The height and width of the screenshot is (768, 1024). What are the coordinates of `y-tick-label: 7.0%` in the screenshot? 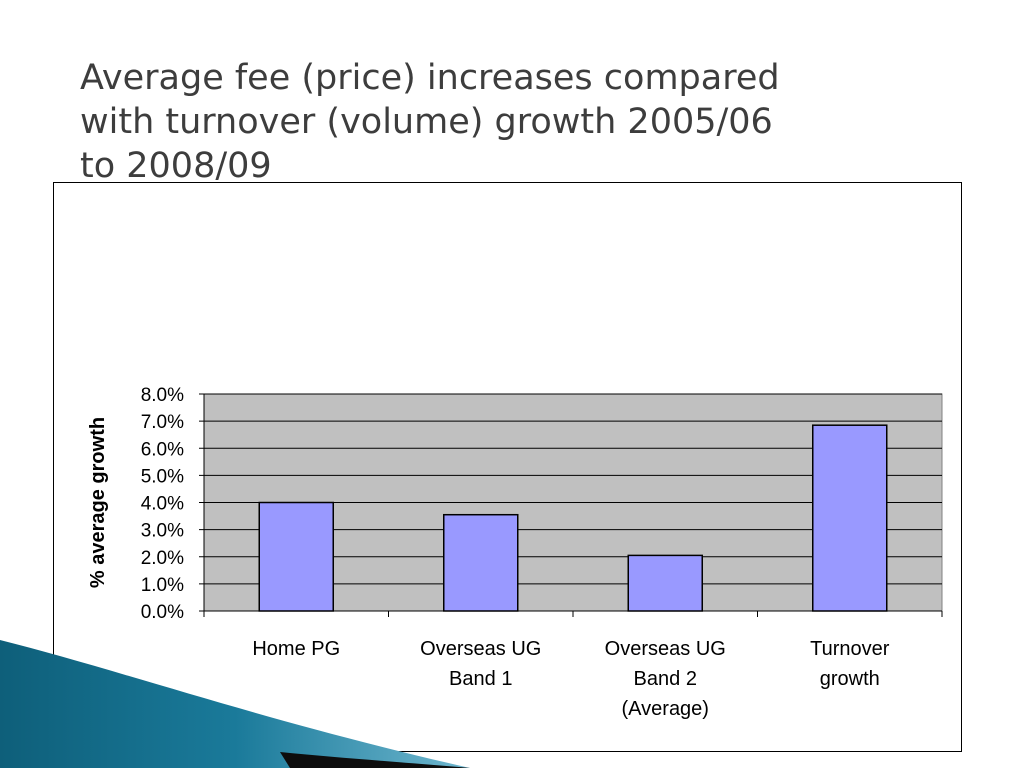 It's located at (162, 422).